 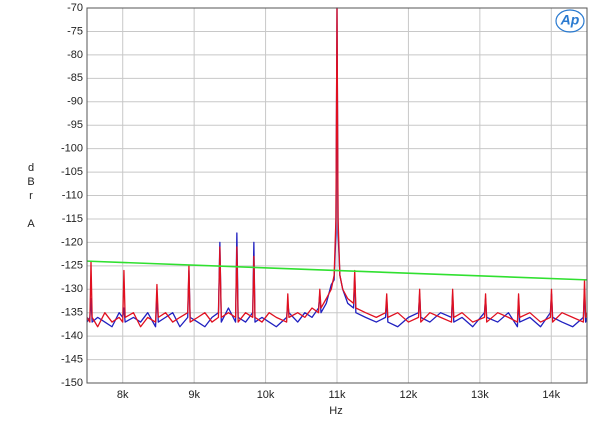 What do you see at coordinates (266, 395) in the screenshot?
I see `x-tick-label: 10k` at bounding box center [266, 395].